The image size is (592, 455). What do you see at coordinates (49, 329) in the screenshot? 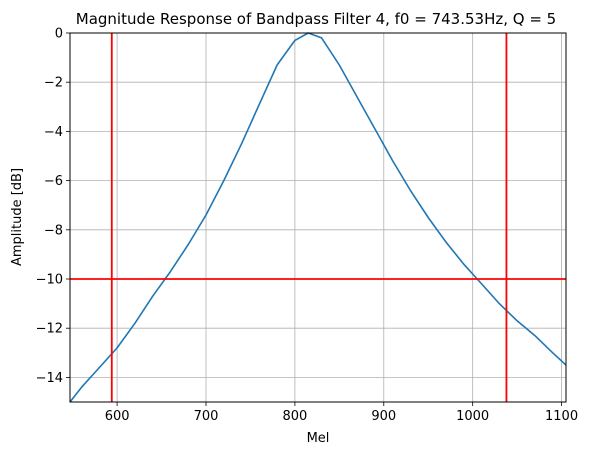
I see `y-tick-label: −12` at bounding box center [49, 329].